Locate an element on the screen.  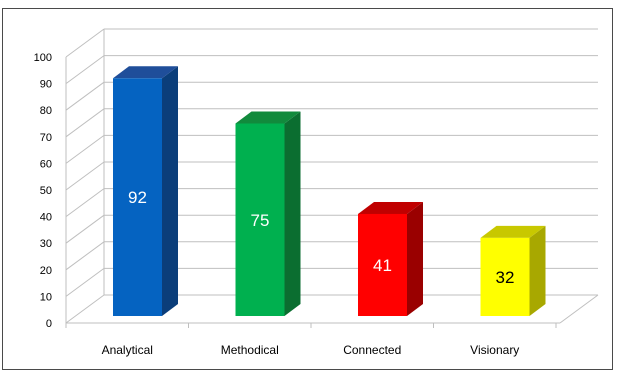
y-tick-label: 60 is located at coordinates (46, 164).